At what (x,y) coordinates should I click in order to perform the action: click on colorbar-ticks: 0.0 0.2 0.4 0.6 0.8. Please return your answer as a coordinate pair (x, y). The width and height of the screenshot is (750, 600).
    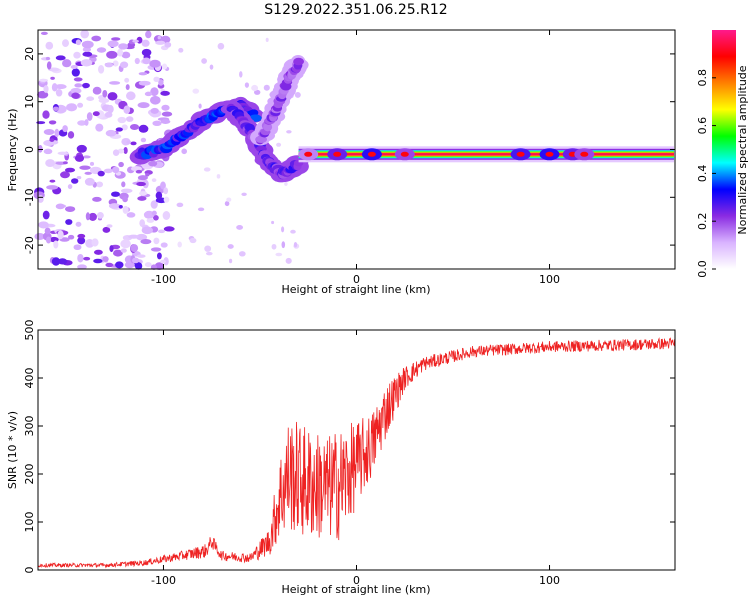
    Looking at the image, I should click on (706, 173).